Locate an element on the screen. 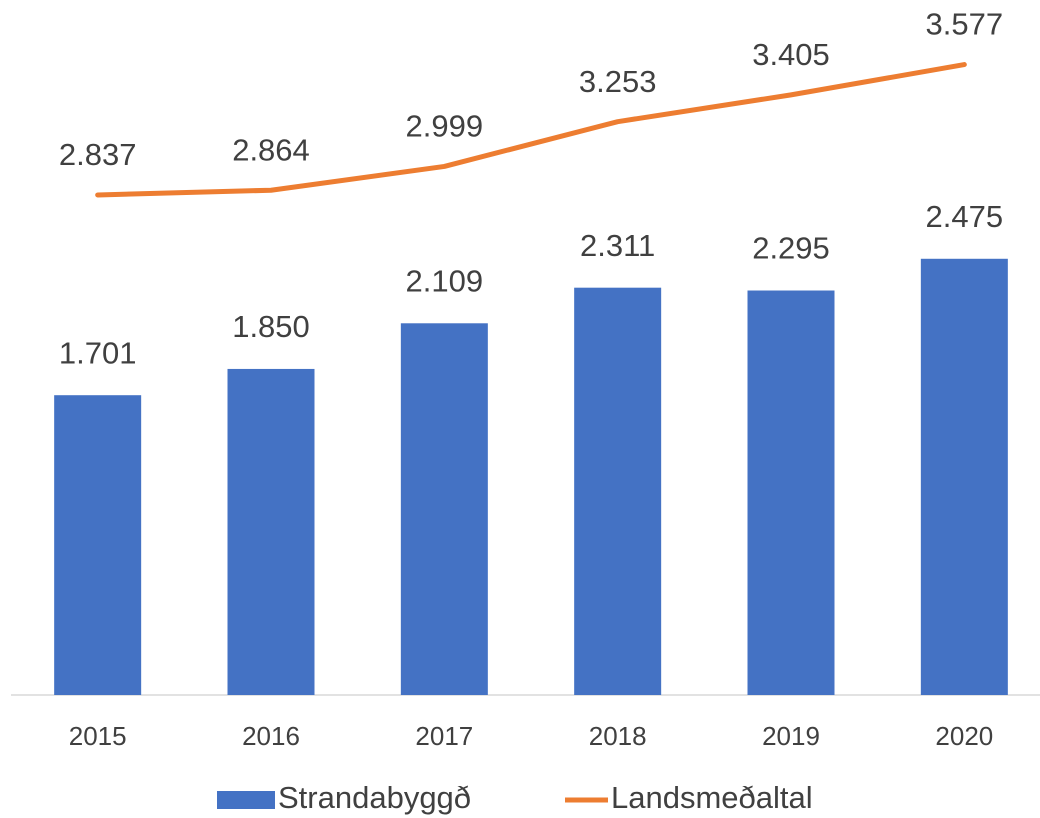 This screenshot has height=818, width=1040. x-tick-label: 2020 is located at coordinates (964, 736).